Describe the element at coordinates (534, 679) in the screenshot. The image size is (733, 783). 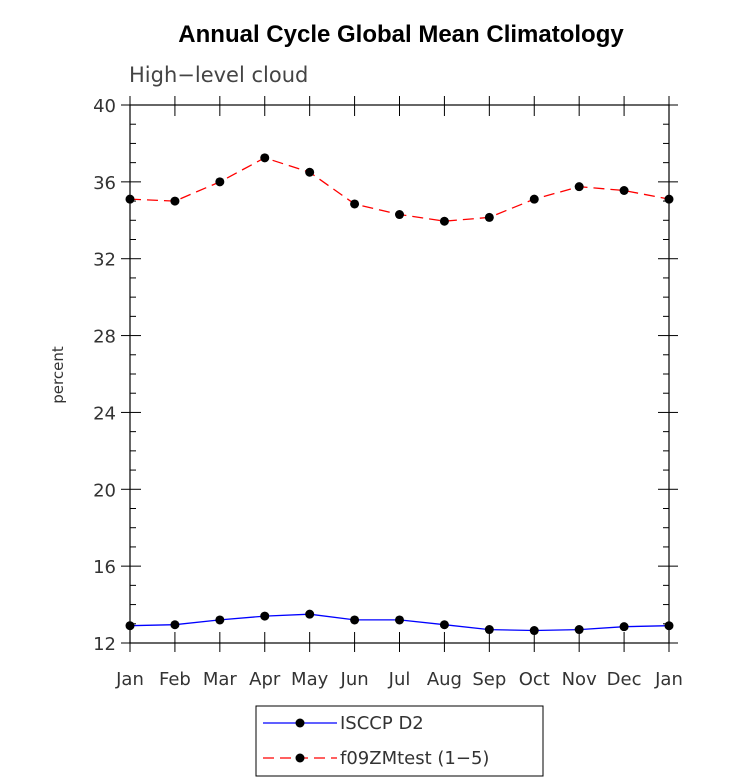
I see `x-tick-label: Oct` at that location.